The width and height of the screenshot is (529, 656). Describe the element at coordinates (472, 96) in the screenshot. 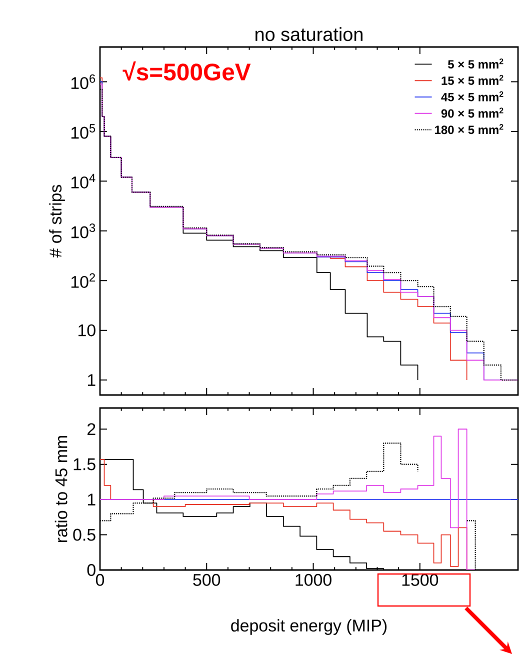

I see `legend-label: 45 × 5 mm$^{2}$` at that location.